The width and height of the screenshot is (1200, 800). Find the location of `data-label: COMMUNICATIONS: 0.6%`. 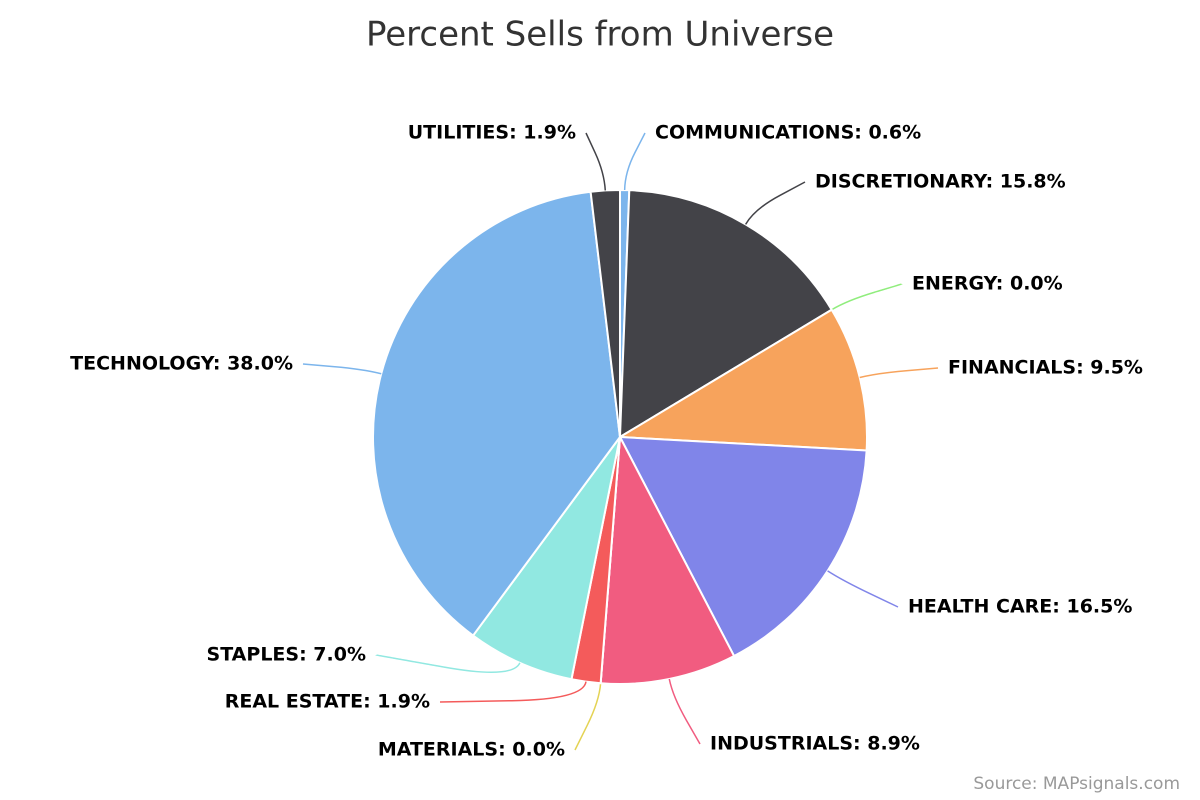

data-label: COMMUNICATIONS: 0.6% is located at coordinates (788, 133).